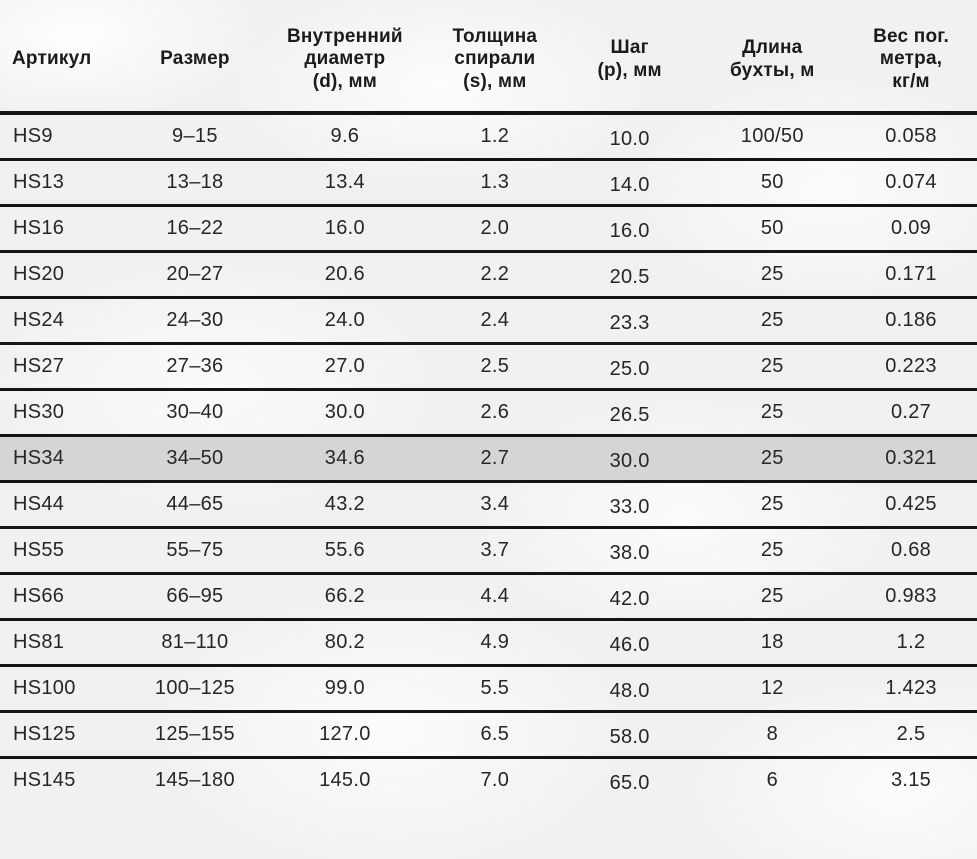 Image resolution: width=977 pixels, height=859 pixels. I want to click on cell-size: 16–22, so click(195, 227).